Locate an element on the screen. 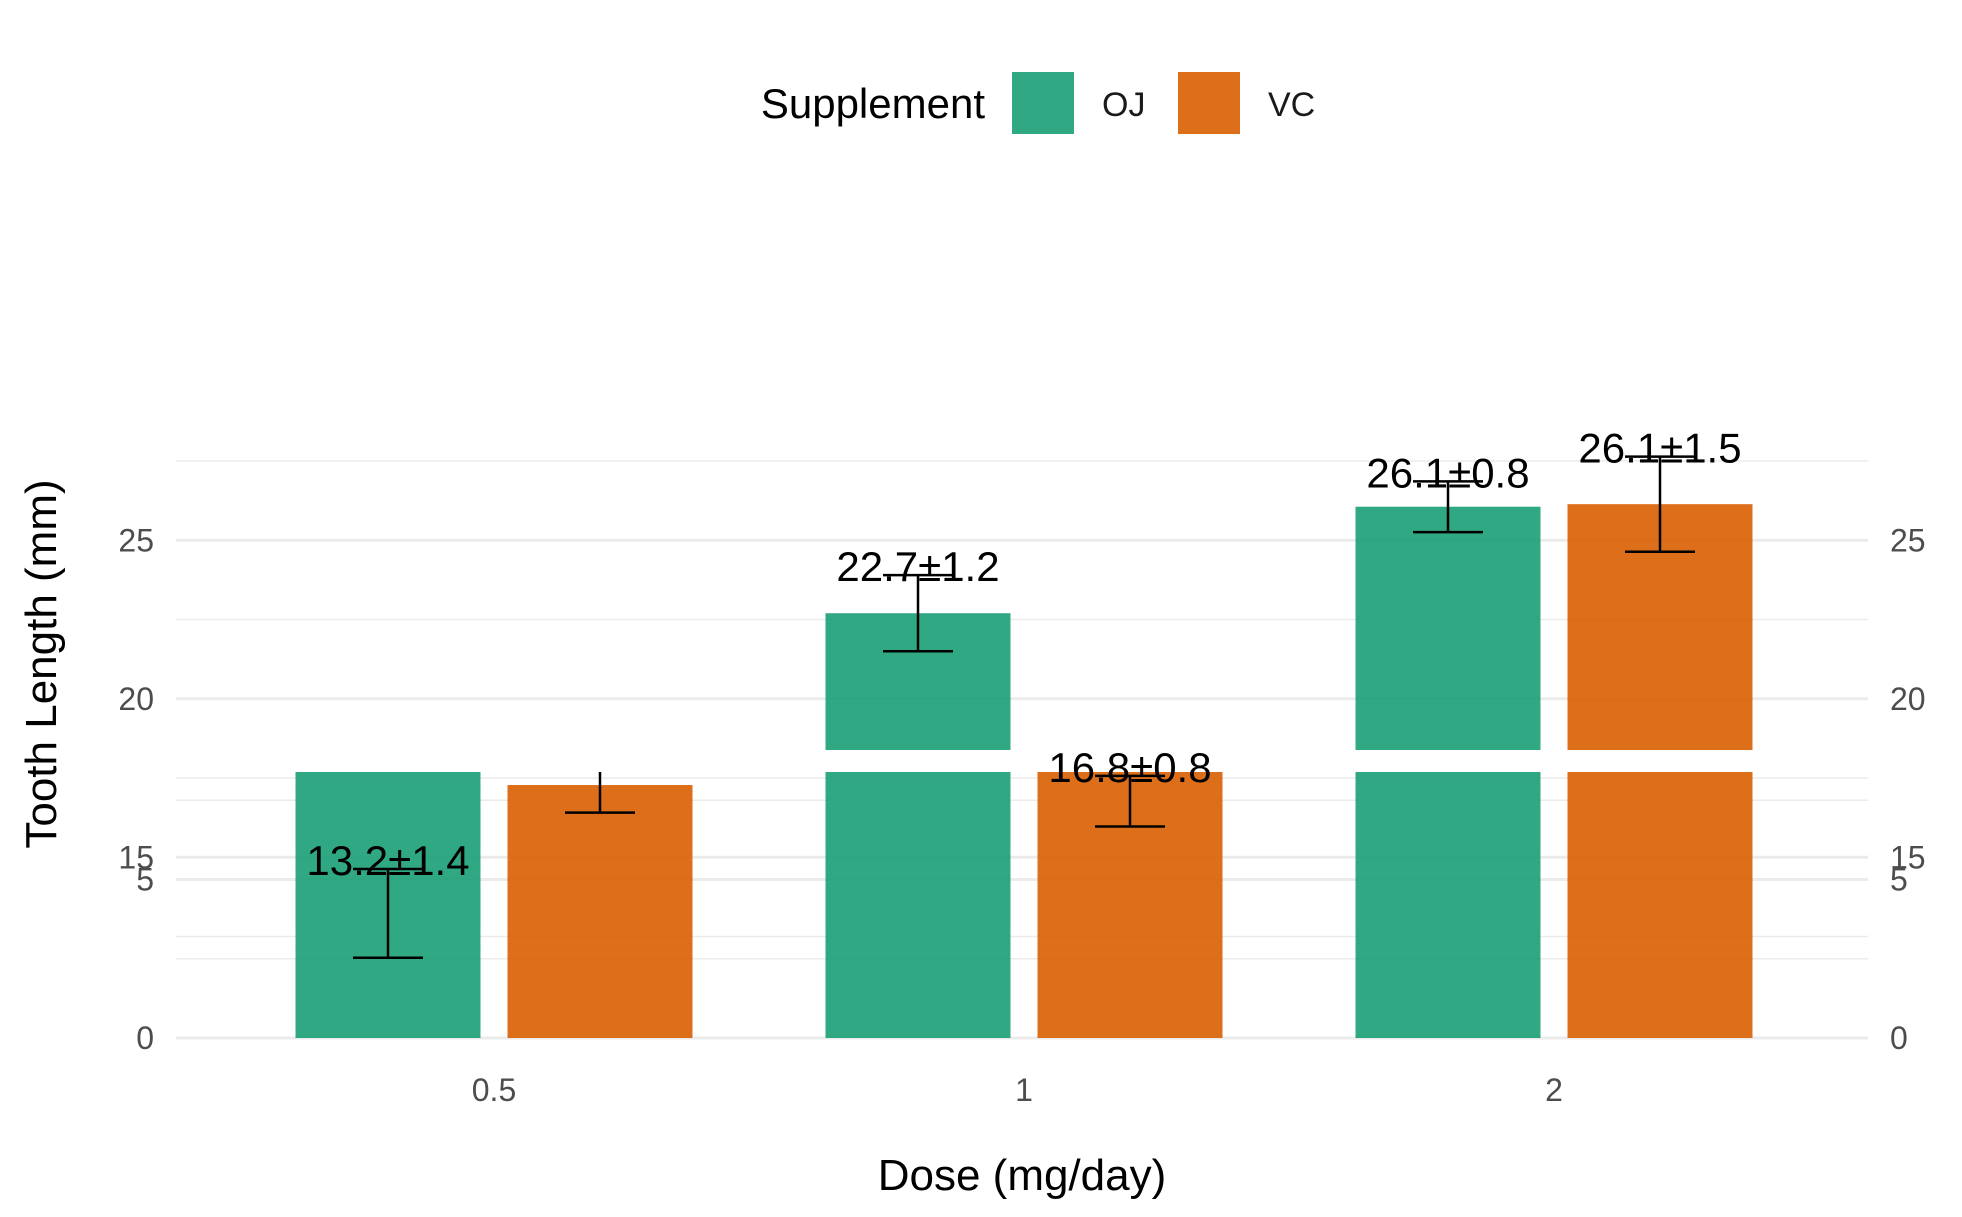  y-tick-label: 0 is located at coordinates (145, 1038).